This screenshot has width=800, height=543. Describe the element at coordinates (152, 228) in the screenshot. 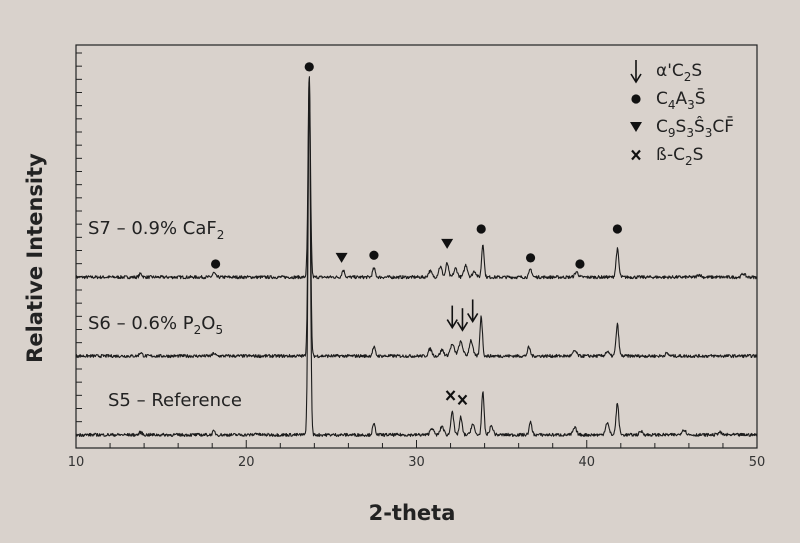

I see `label-part: S7 – 0.9% CaF` at that location.